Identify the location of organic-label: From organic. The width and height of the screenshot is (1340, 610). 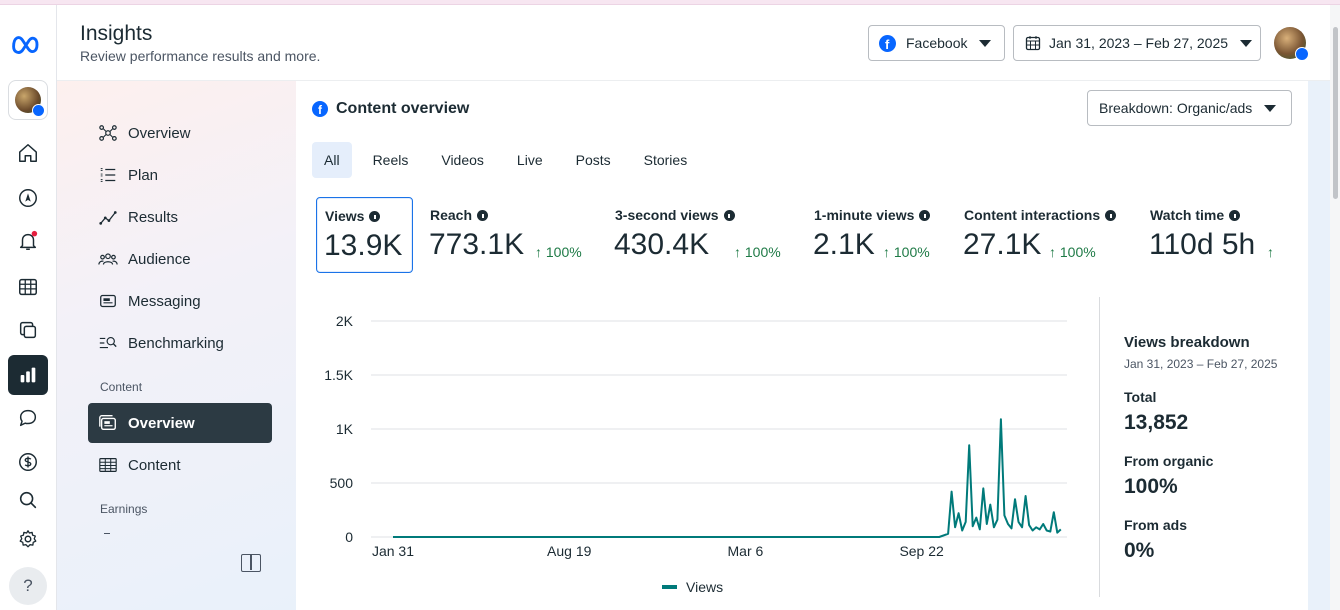
(1169, 461).